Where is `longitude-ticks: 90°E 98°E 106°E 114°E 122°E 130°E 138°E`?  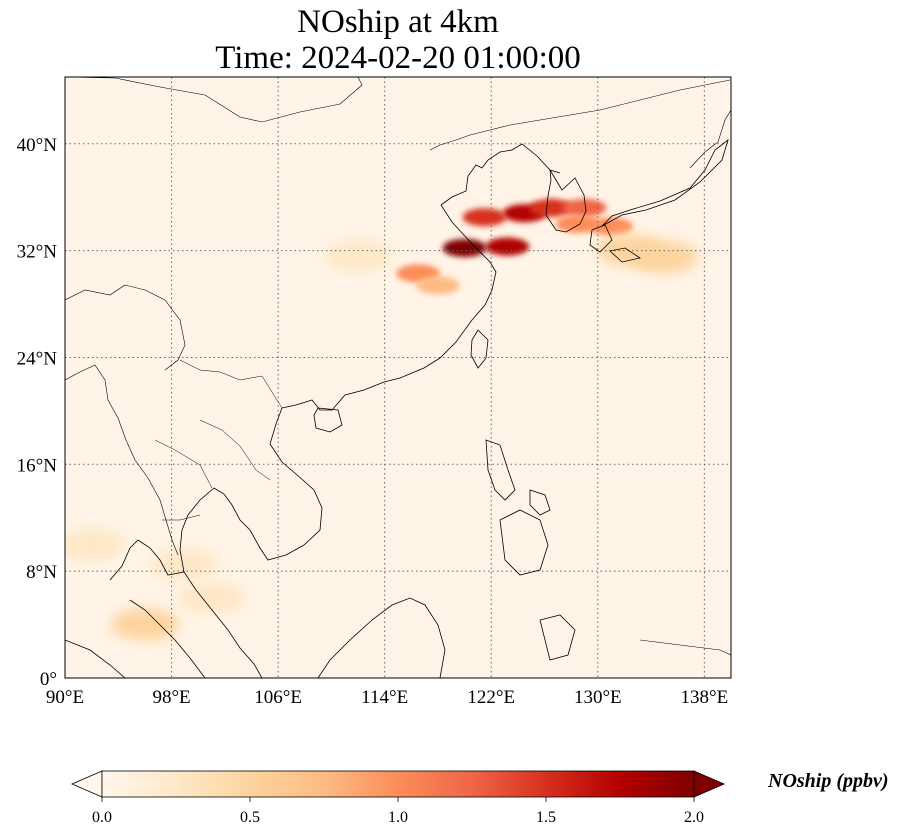 longitude-ticks: 90°E 98°E 106°E 114°E 122°E 130°E 138°E is located at coordinates (387, 697).